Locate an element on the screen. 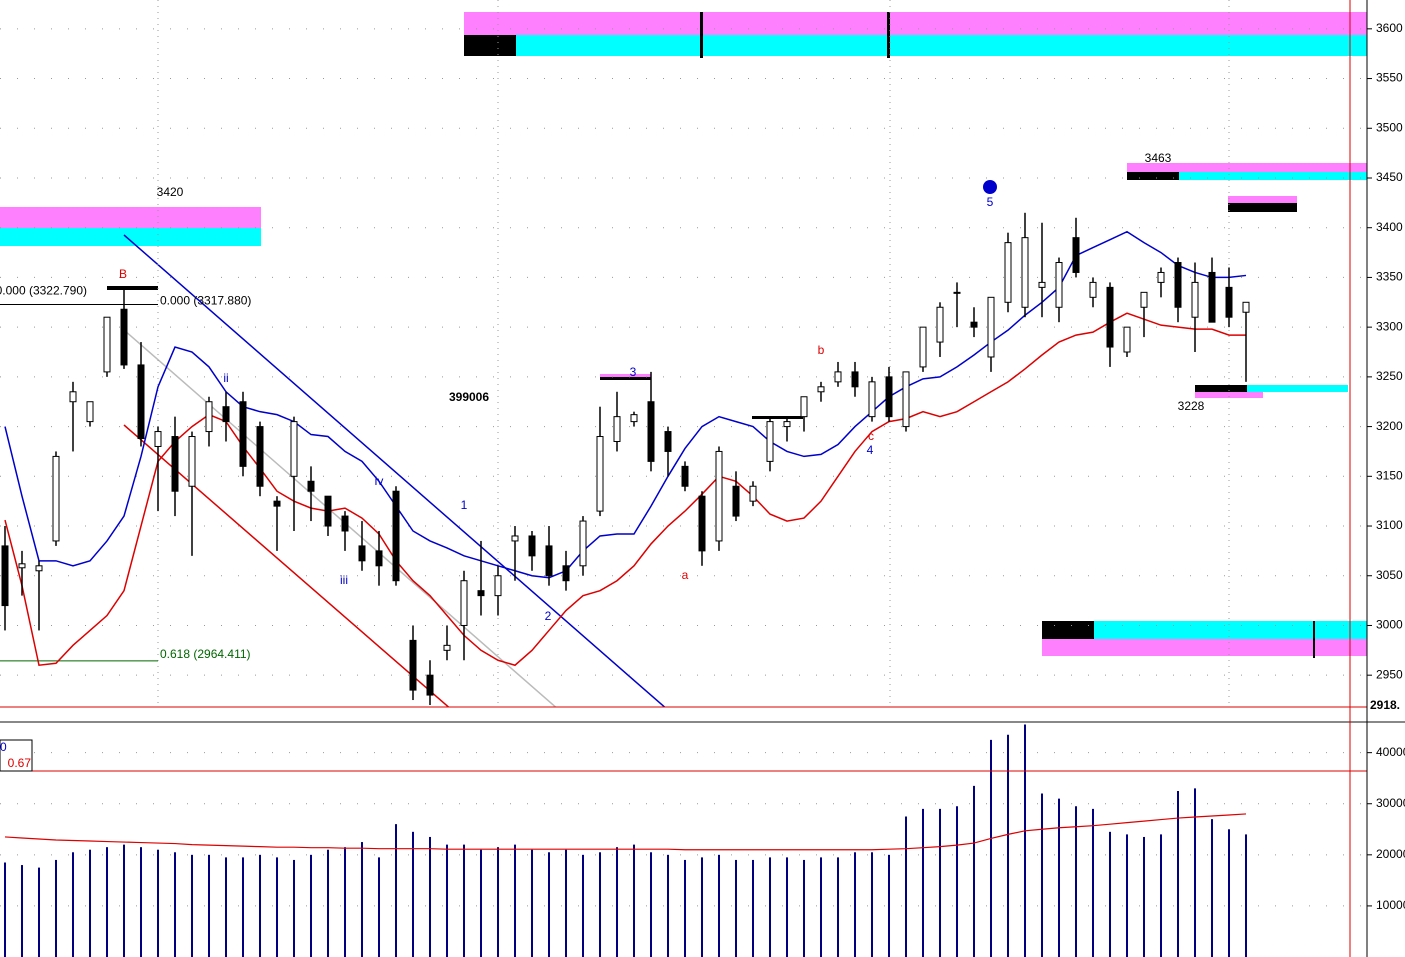  fib-label: 0.618 (2964.411) is located at coordinates (205, 654).